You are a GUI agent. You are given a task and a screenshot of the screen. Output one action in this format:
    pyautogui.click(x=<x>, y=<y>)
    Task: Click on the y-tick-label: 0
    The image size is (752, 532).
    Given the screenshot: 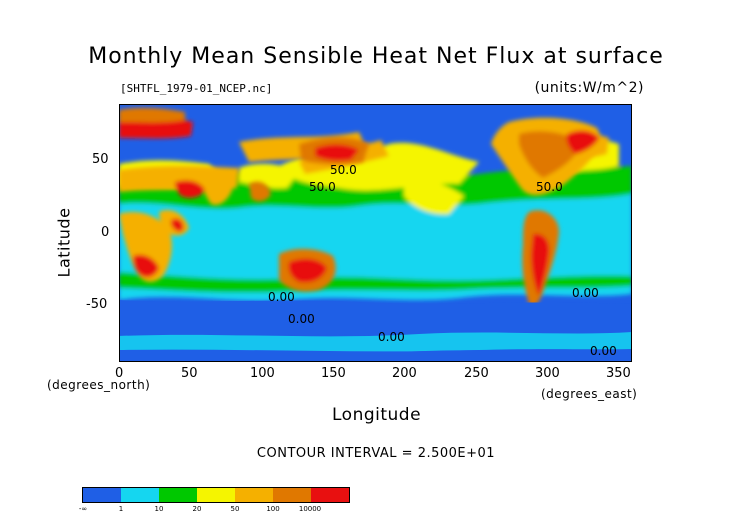 What is the action you would take?
    pyautogui.click(x=105, y=232)
    